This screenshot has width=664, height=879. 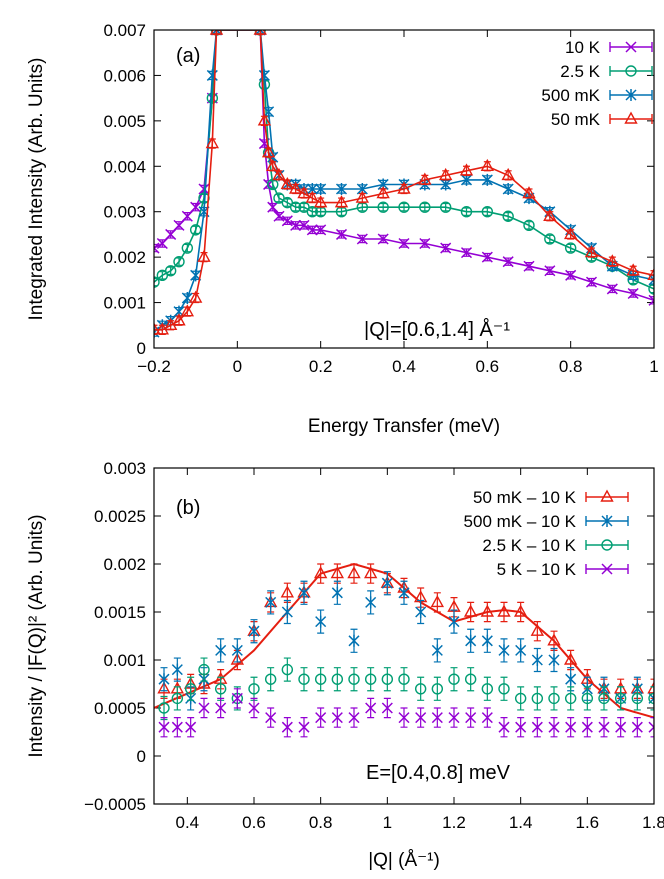 What do you see at coordinates (404, 426) in the screenshot?
I see `x-axis-label: Energy Transfer (meV)` at bounding box center [404, 426].